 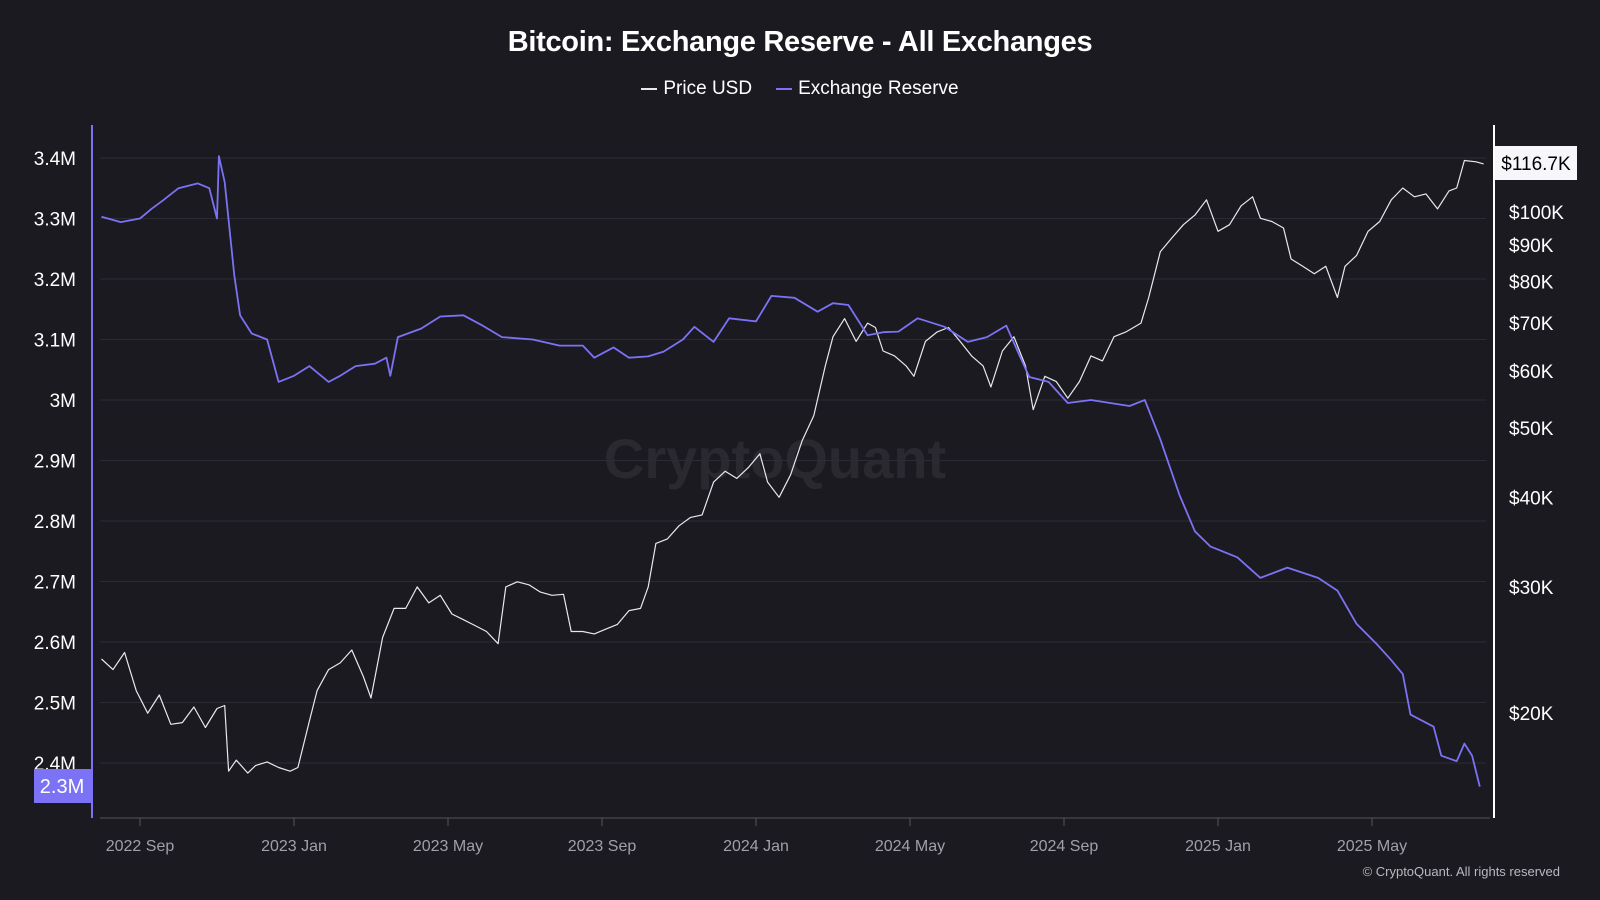 I want to click on right-tick-label: $50K, so click(x=1531, y=429).